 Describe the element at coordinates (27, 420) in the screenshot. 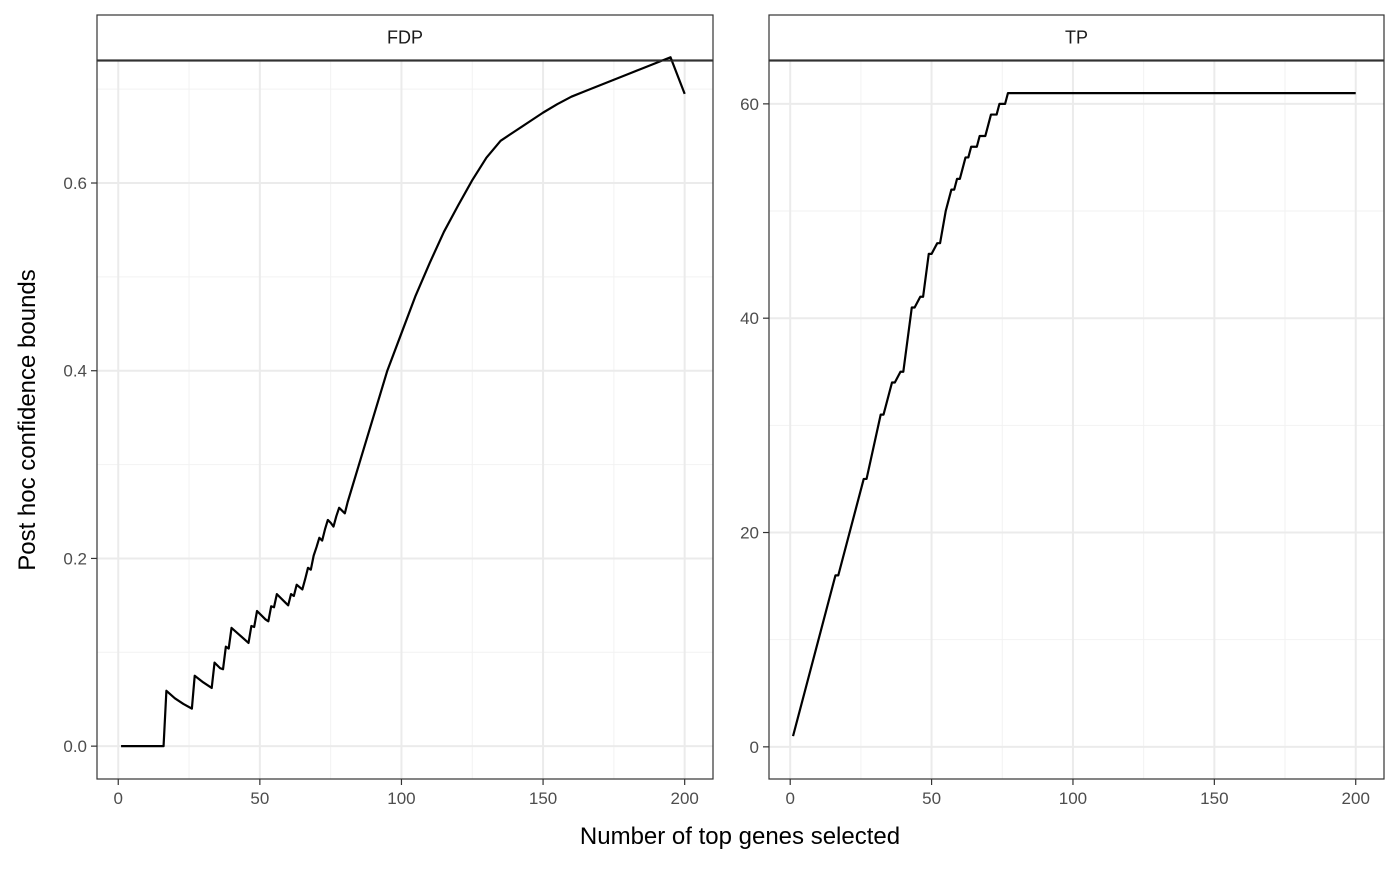

I see `y-axis-title: Post hoc confidence bounds` at that location.